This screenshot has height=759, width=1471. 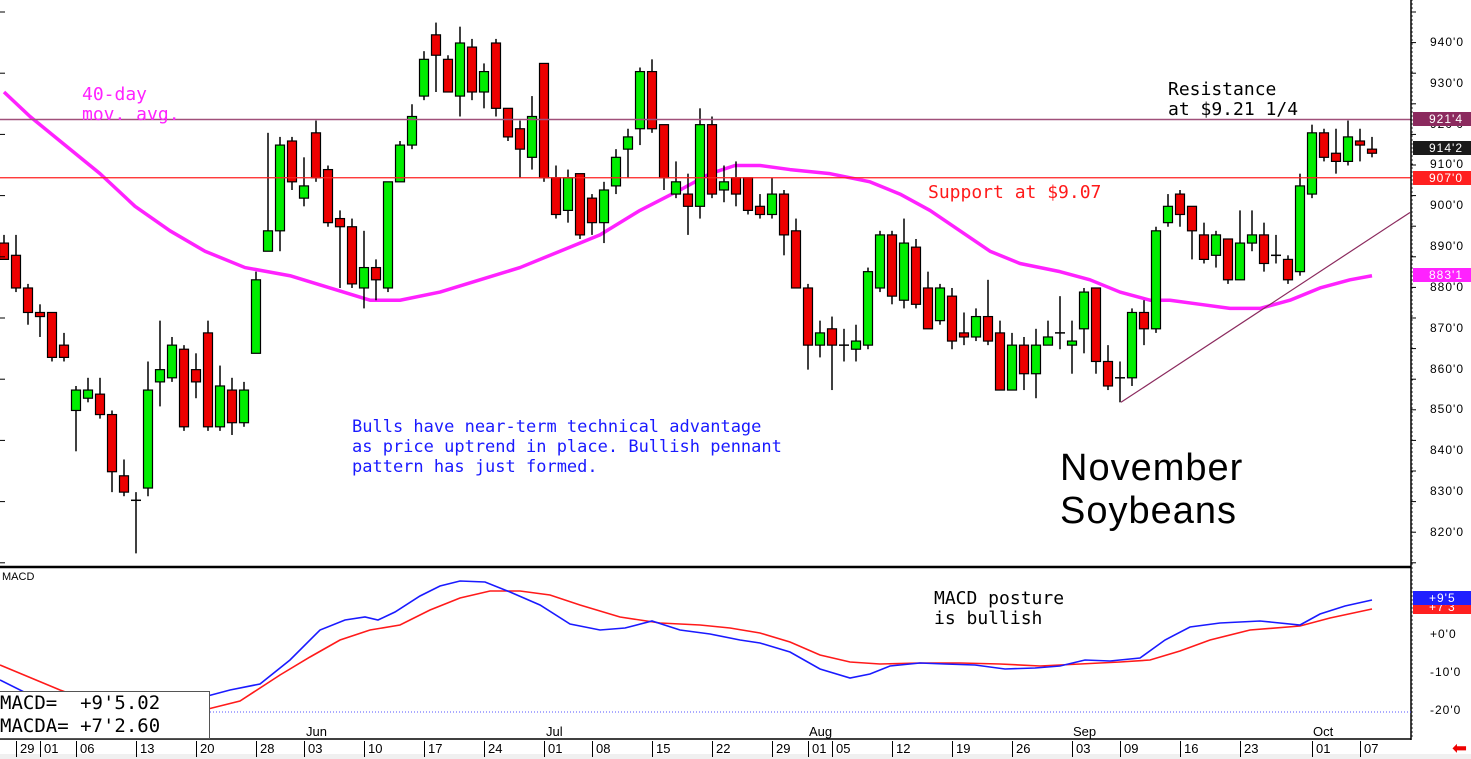 What do you see at coordinates (841, 749) in the screenshot?
I see `date-tick-label: 05` at bounding box center [841, 749].